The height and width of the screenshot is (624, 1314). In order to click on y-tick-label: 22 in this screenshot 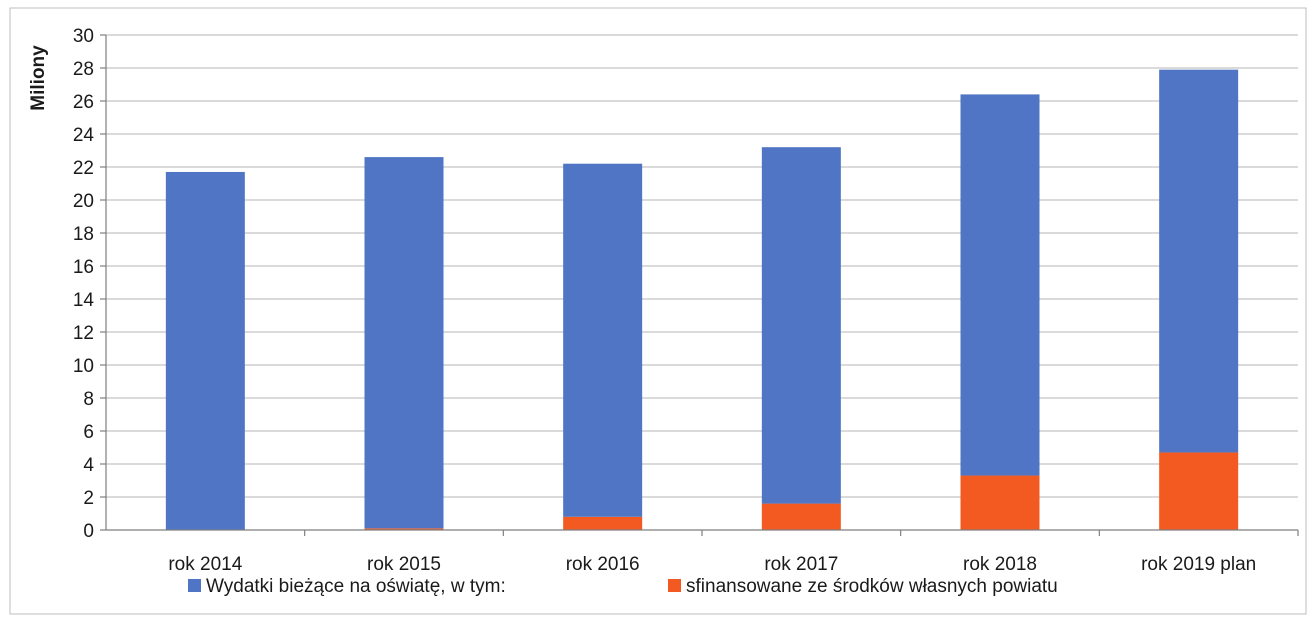, I will do `click(83, 168)`.